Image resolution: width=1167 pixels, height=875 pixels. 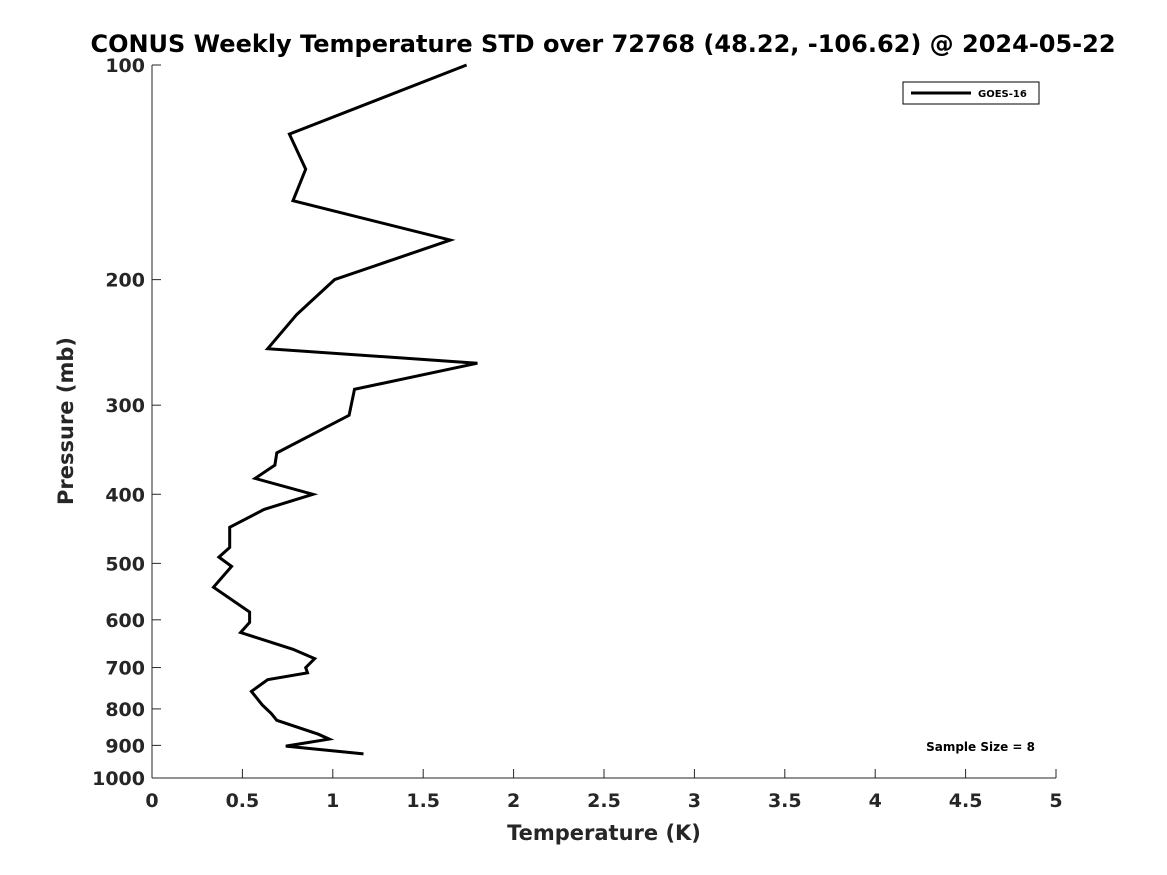 I want to click on y-tick-label: 500, so click(x=125, y=564).